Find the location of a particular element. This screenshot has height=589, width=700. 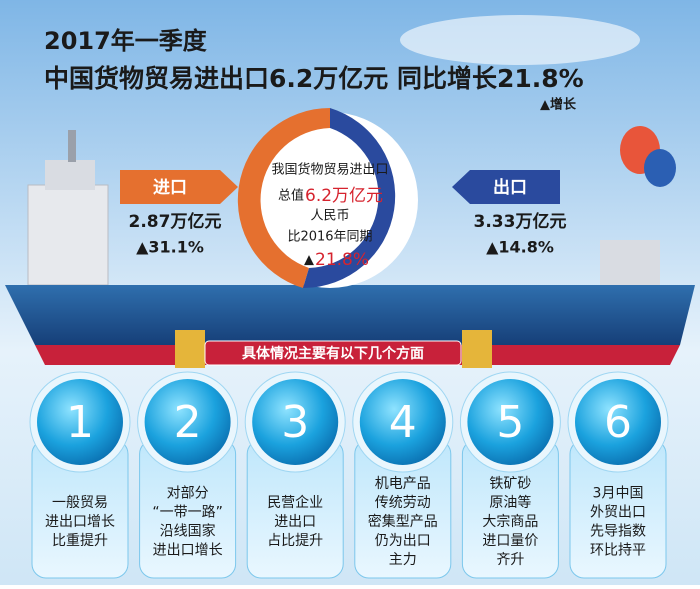

ship-hull is located at coordinates (350, 315).